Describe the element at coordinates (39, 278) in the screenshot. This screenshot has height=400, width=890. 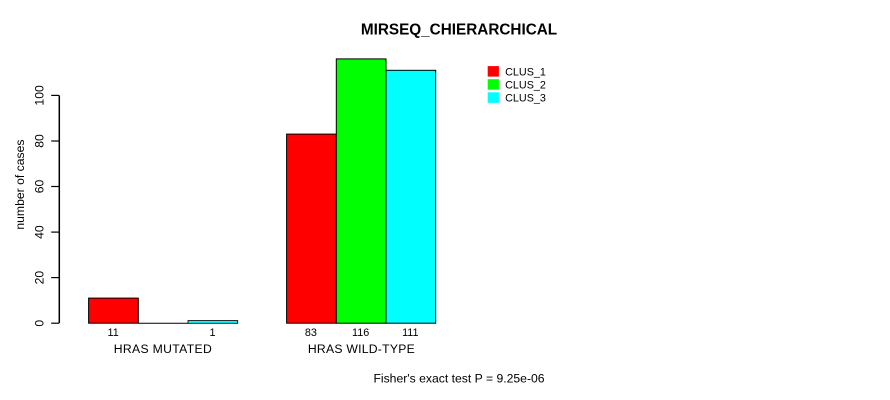
I see `svg-text: 20` at that location.